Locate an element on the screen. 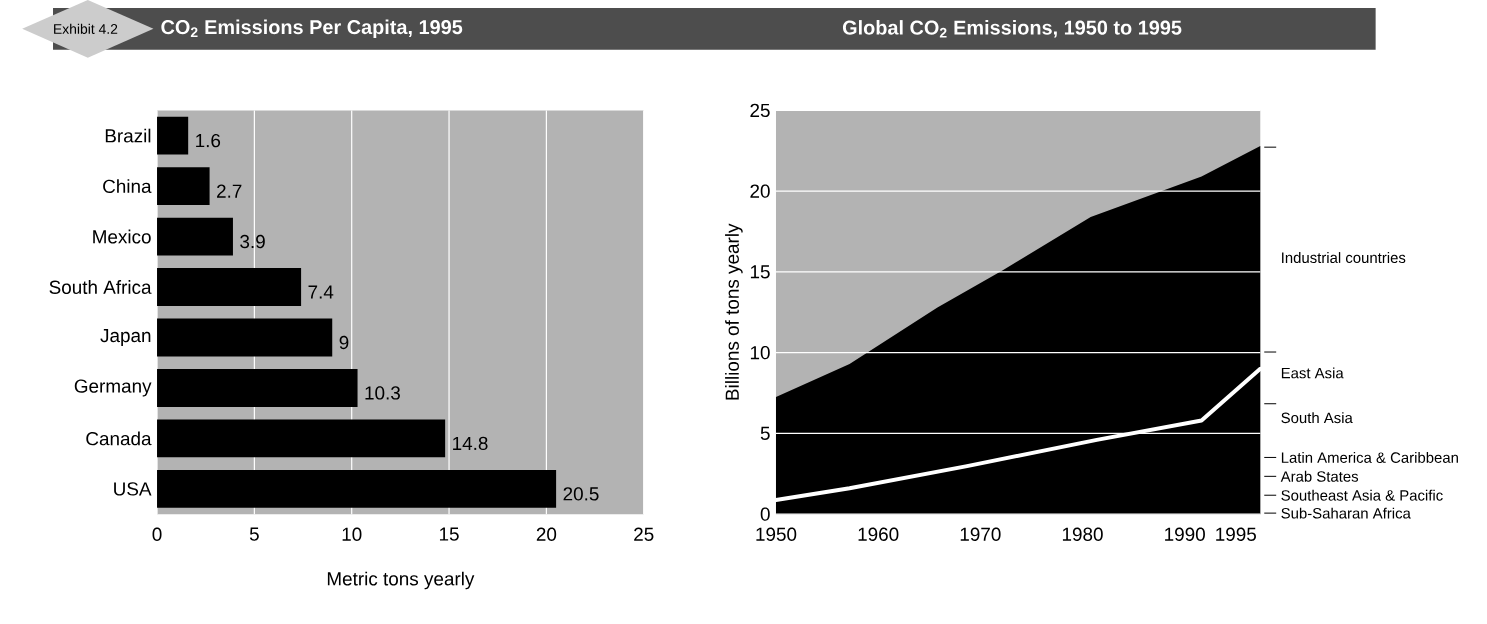  data-label: 1.6 is located at coordinates (208, 141).